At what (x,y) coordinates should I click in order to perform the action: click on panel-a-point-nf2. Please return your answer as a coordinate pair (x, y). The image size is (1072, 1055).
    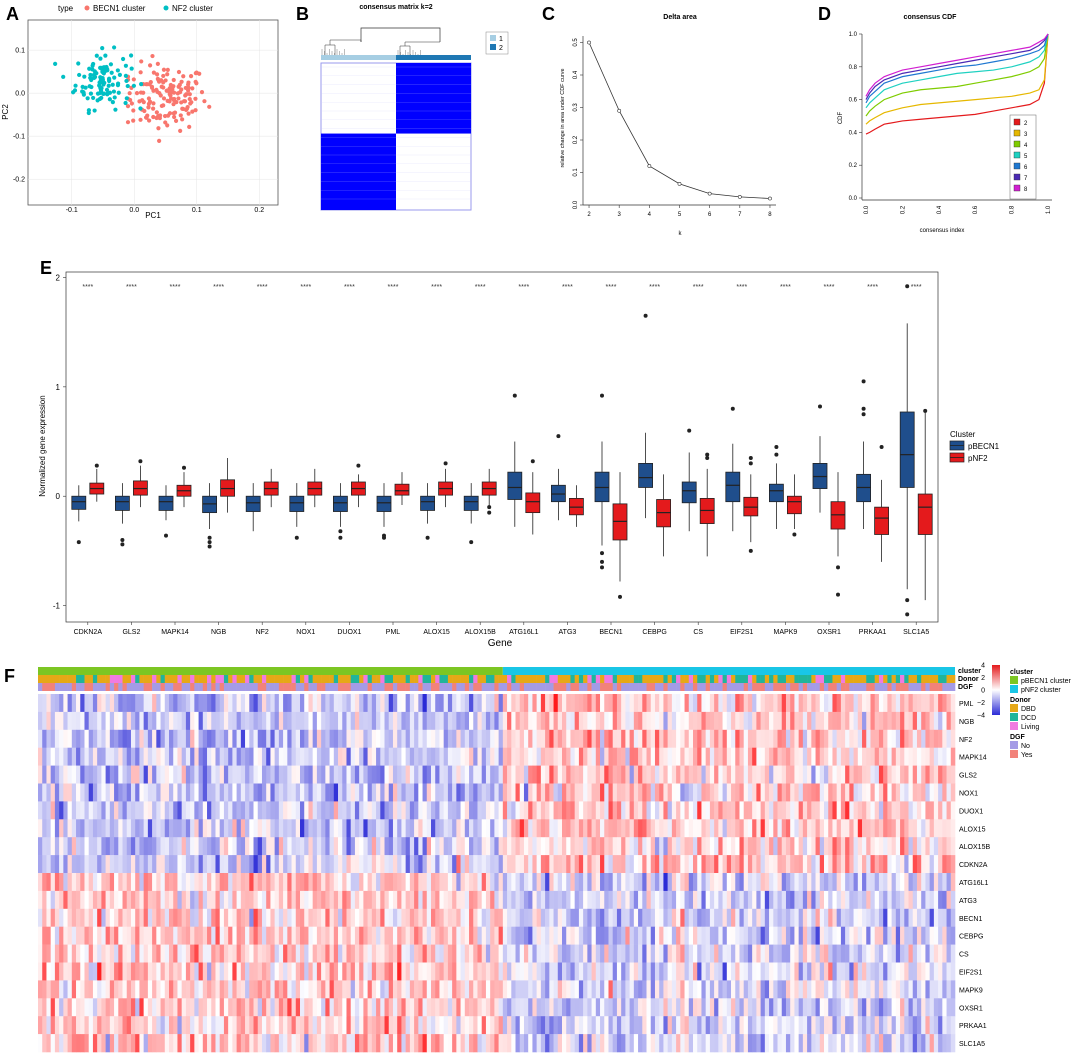
    Looking at the image, I should click on (105, 55).